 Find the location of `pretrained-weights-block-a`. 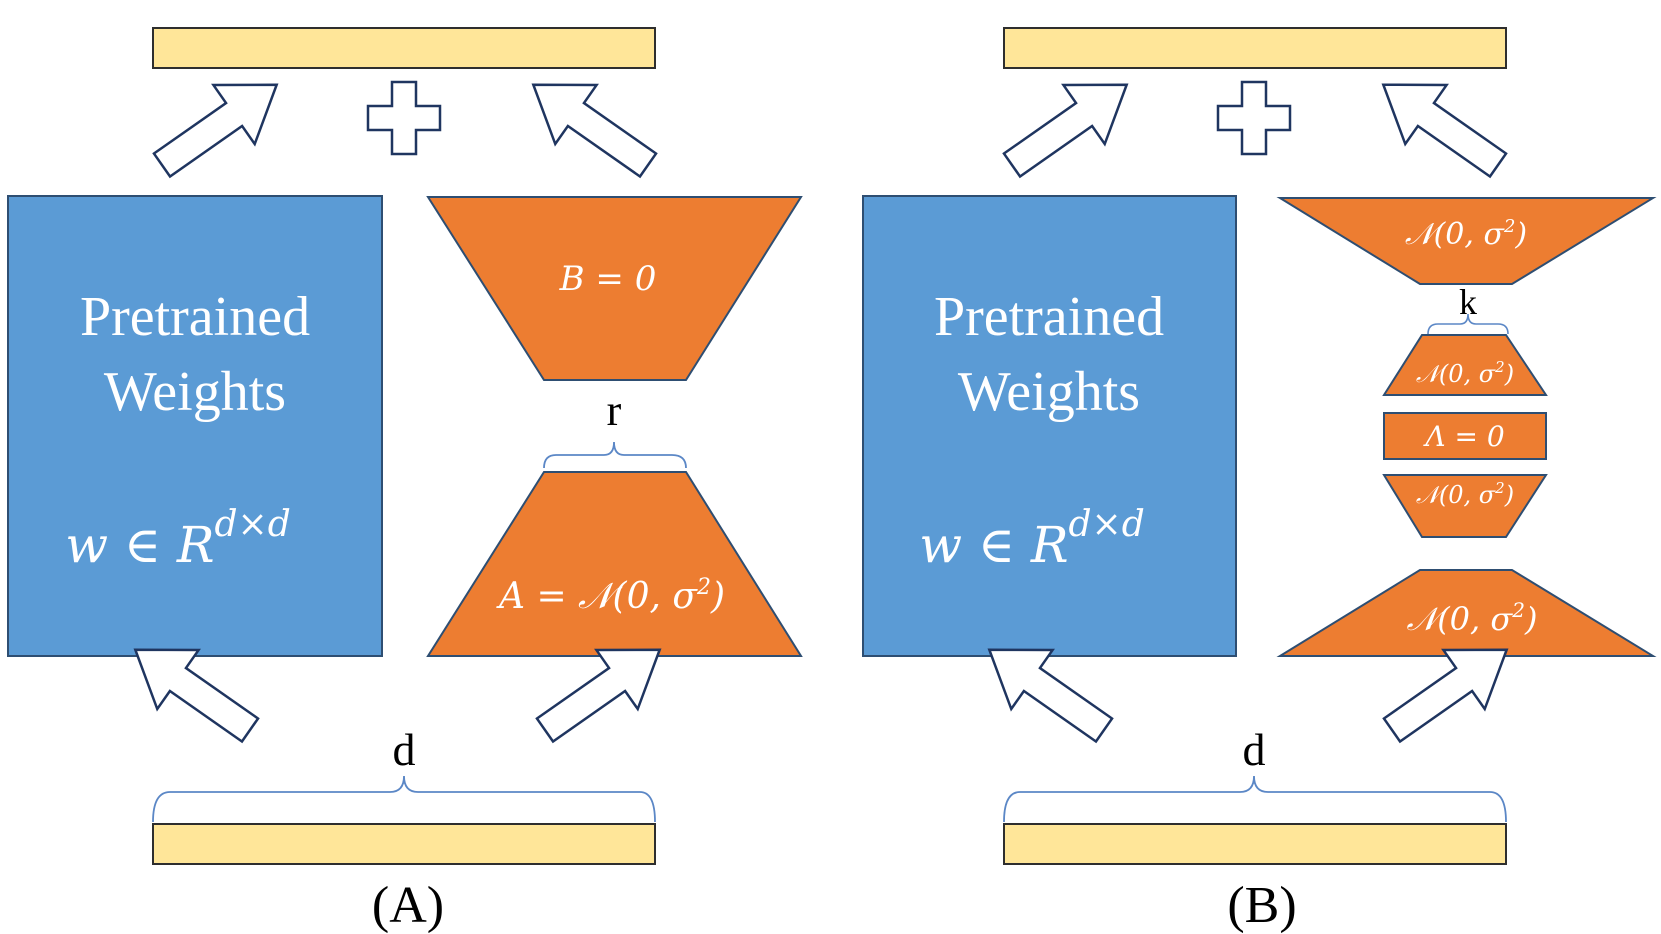

pretrained-weights-block-a is located at coordinates (195, 426).